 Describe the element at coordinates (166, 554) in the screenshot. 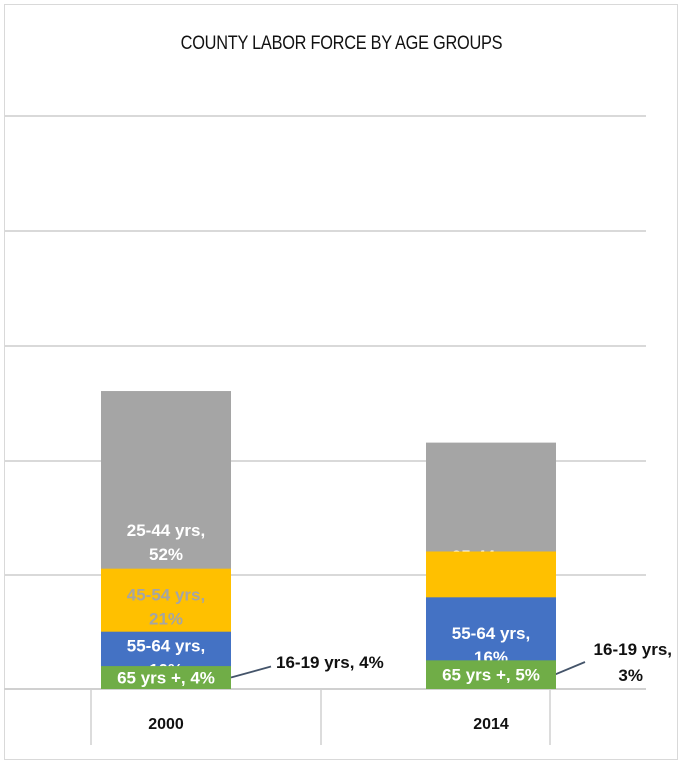

I see `data-label: 52%` at that location.